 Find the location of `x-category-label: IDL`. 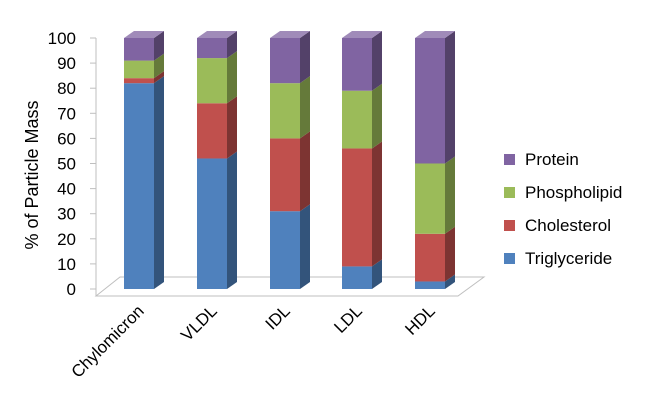

x-category-label: IDL is located at coordinates (278, 317).